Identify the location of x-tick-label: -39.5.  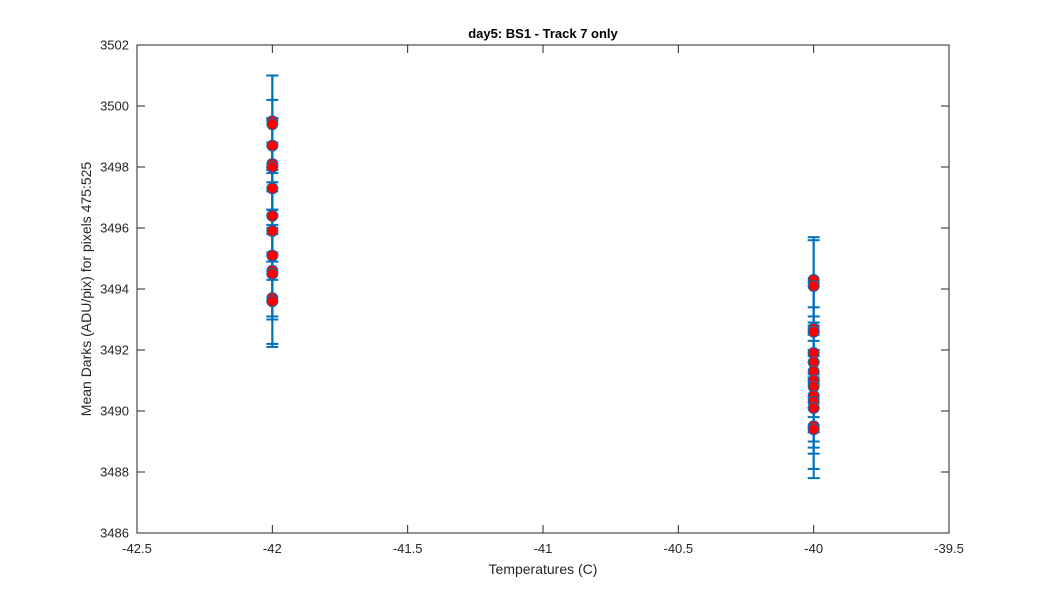
(949, 548).